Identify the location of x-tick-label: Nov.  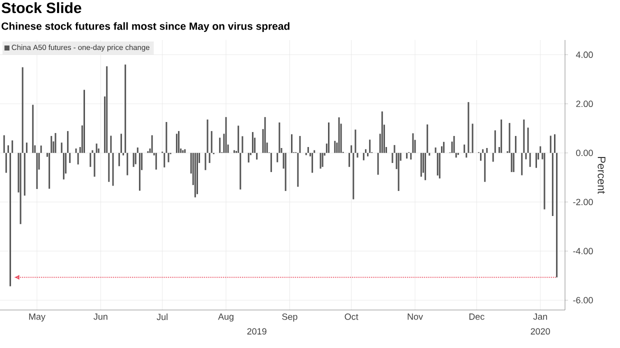
(415, 317).